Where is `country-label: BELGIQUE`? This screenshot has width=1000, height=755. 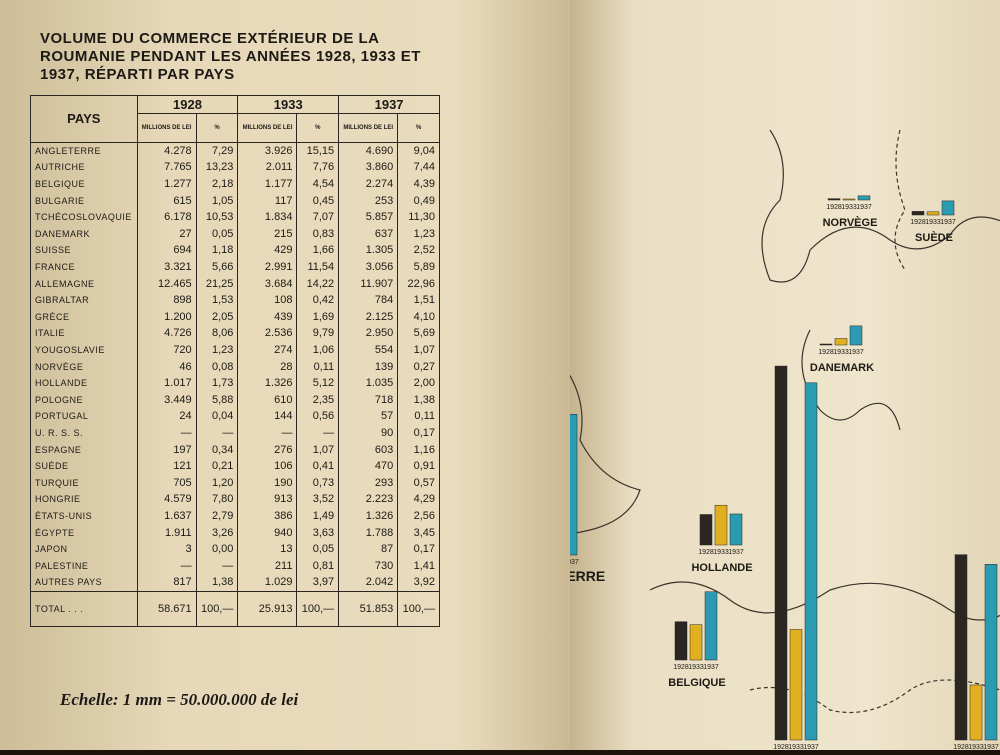
country-label: BELGIQUE is located at coordinates (696, 683).